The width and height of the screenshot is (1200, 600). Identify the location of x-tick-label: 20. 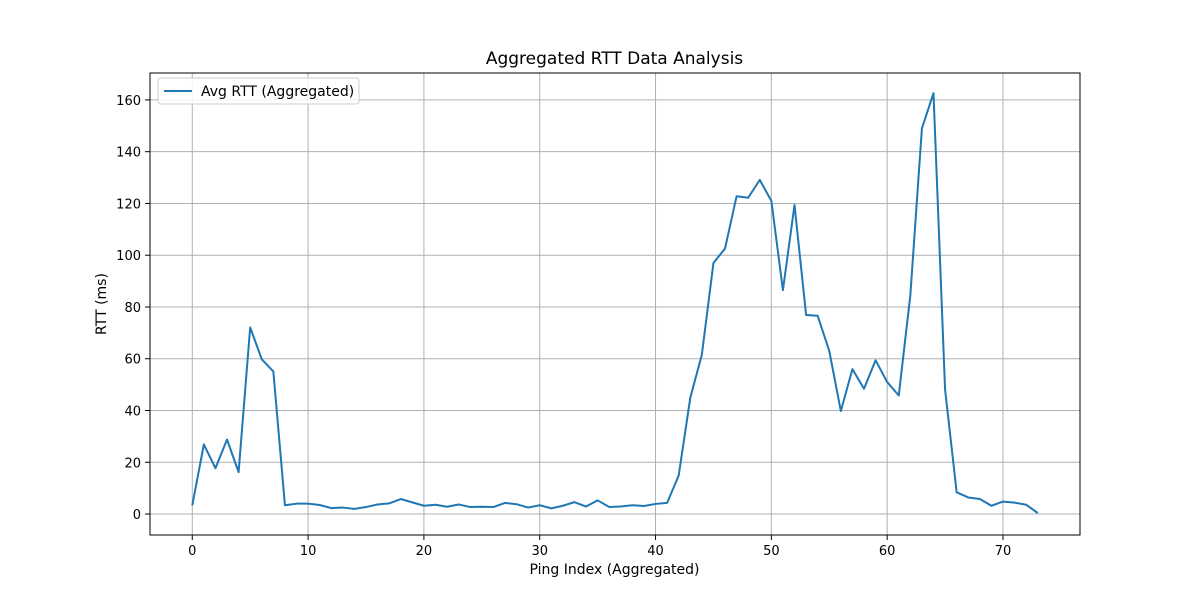
(424, 551).